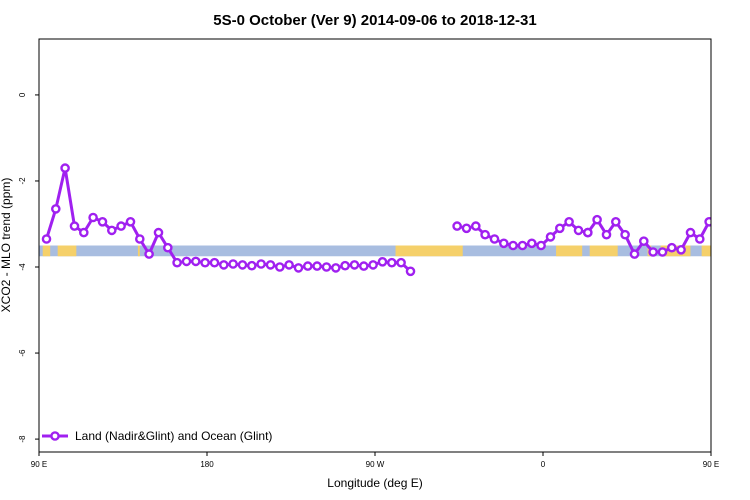 This screenshot has height=500, width=750. What do you see at coordinates (22, 439) in the screenshot?
I see `y-tick-label: -8` at bounding box center [22, 439].